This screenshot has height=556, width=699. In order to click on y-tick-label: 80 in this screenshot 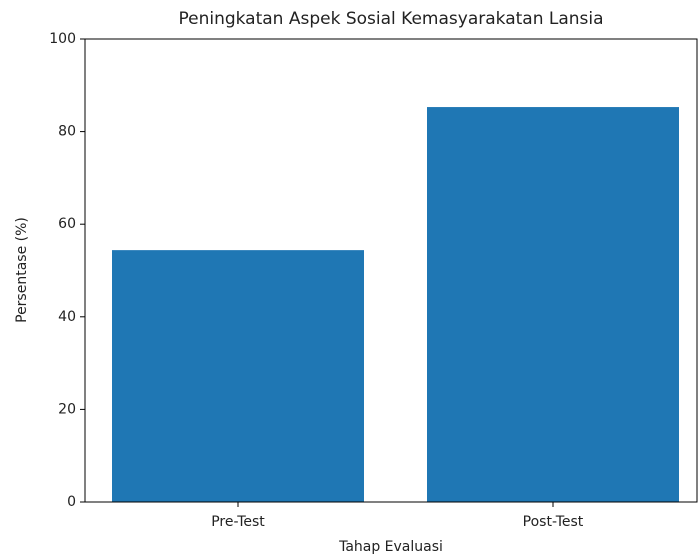, I will do `click(67, 132)`.